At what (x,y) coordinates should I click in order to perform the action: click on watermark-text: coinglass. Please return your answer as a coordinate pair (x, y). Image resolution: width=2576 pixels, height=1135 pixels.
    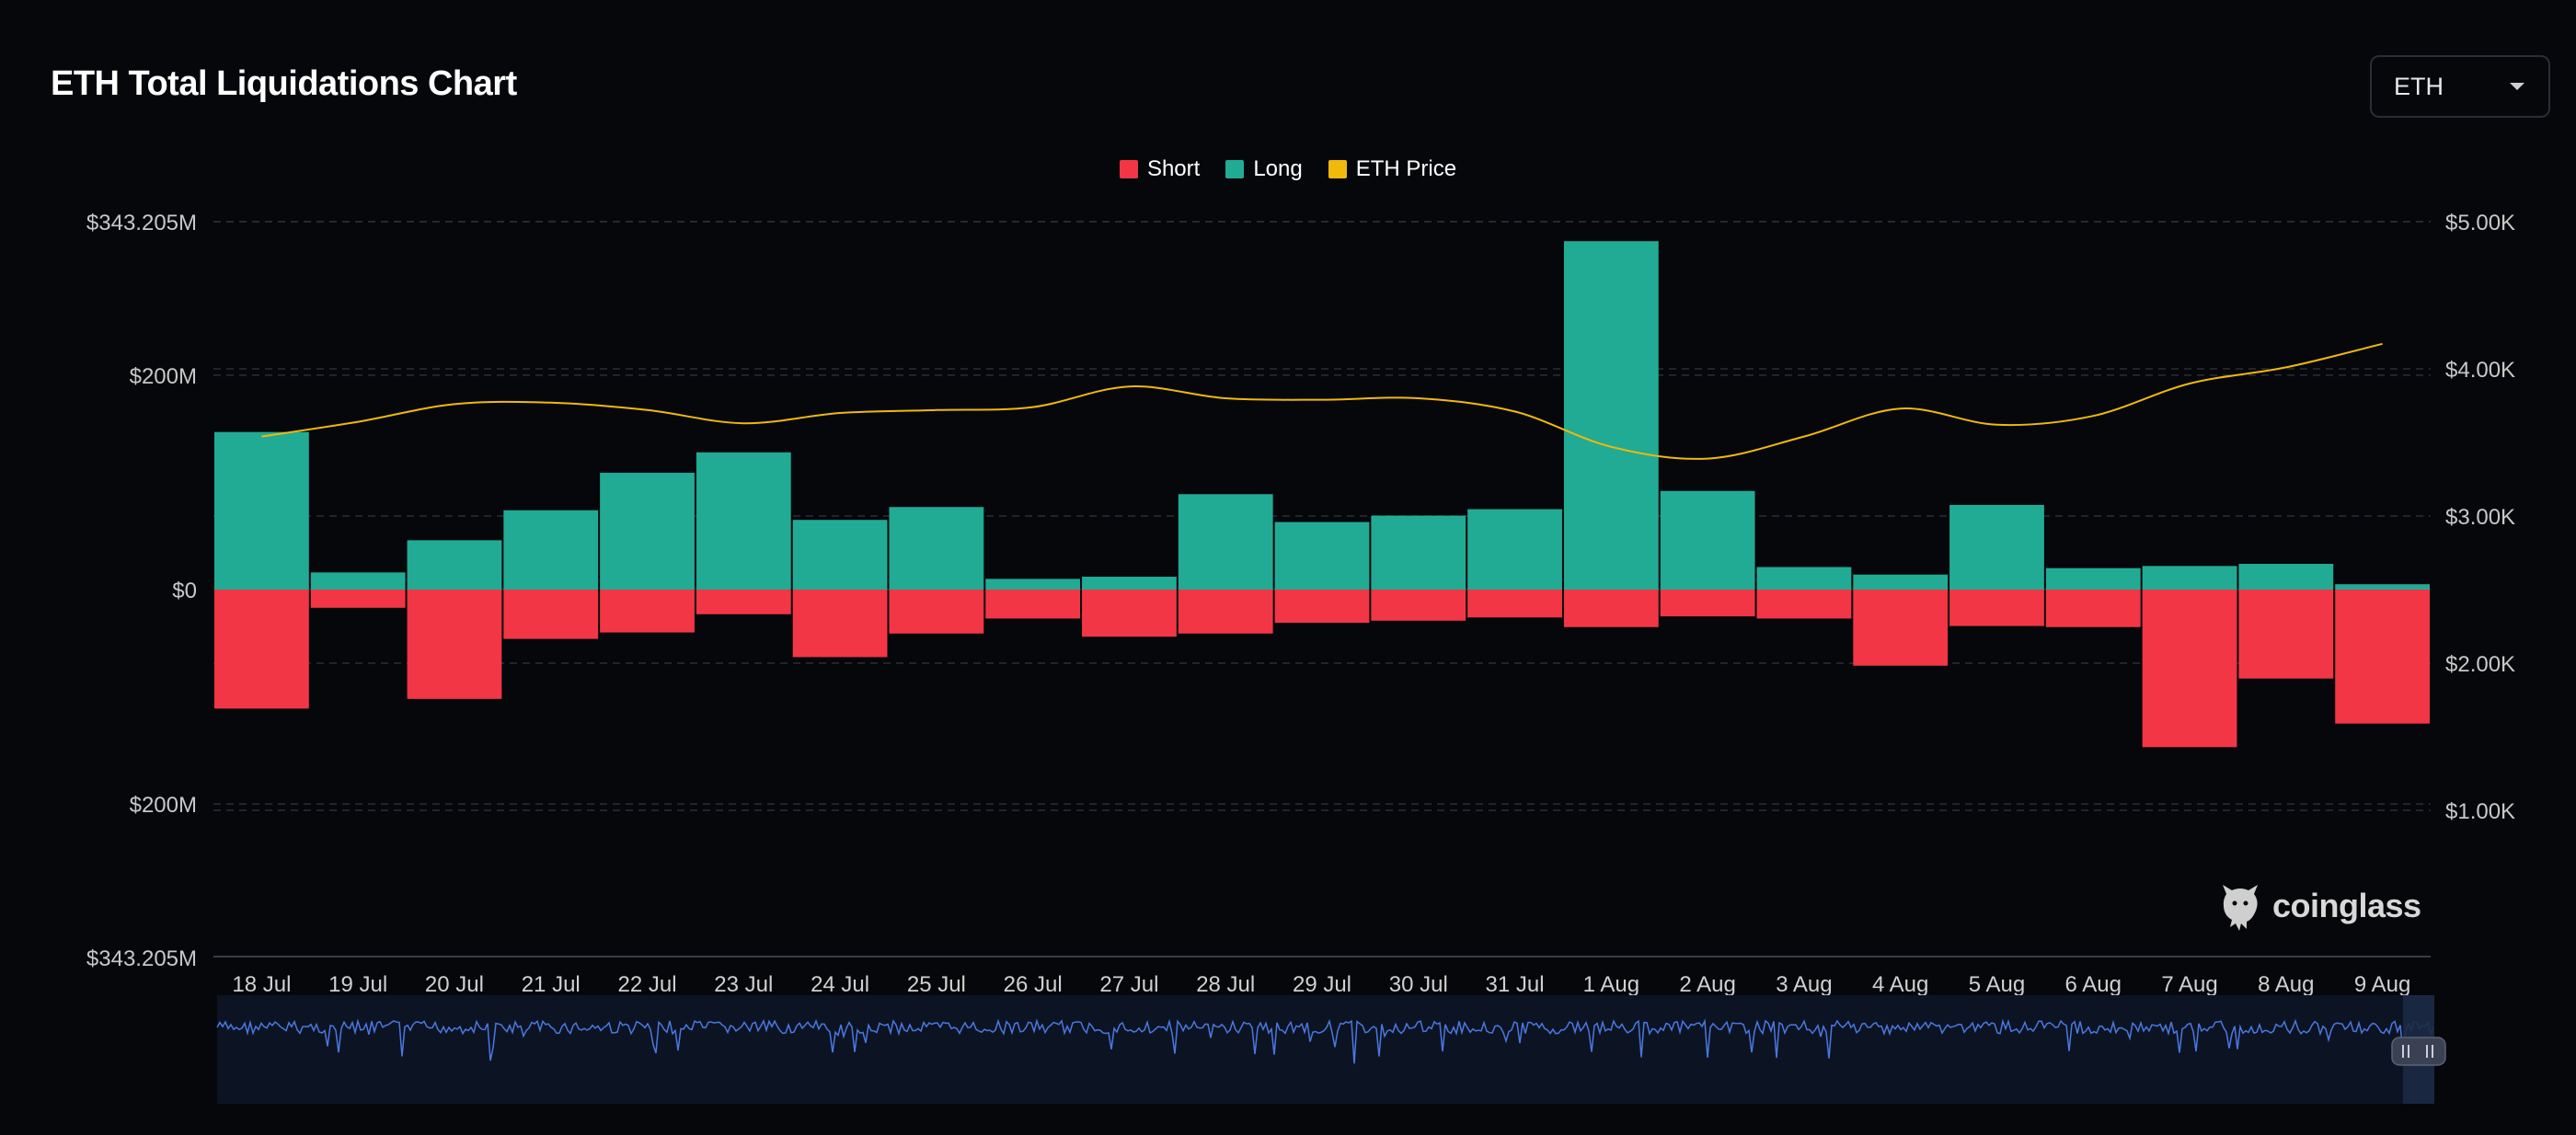
    Looking at the image, I should click on (2346, 905).